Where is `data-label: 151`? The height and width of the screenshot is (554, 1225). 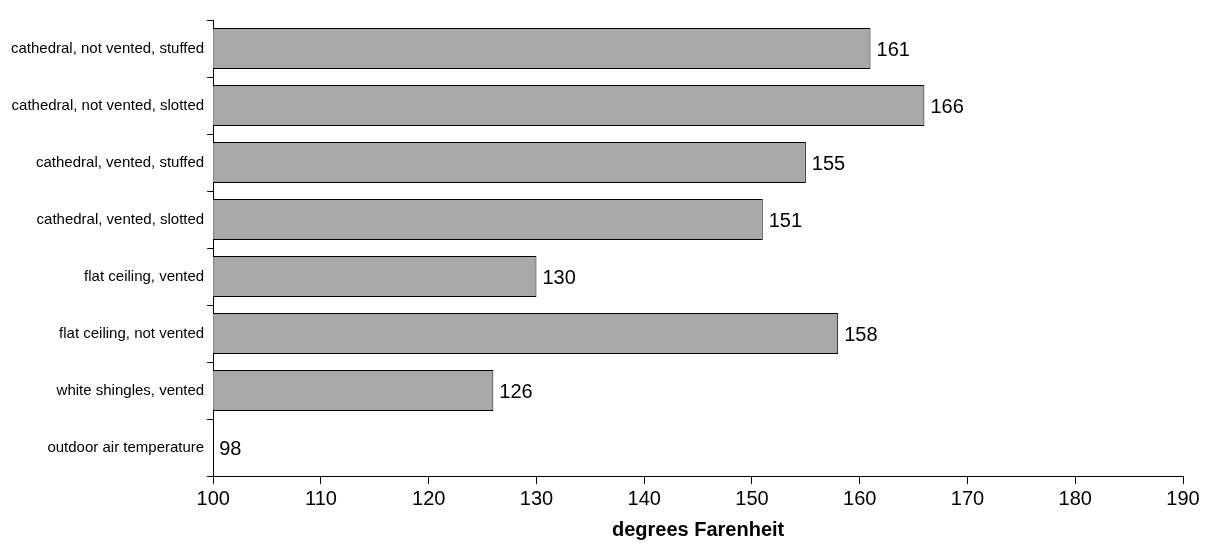 data-label: 151 is located at coordinates (785, 220).